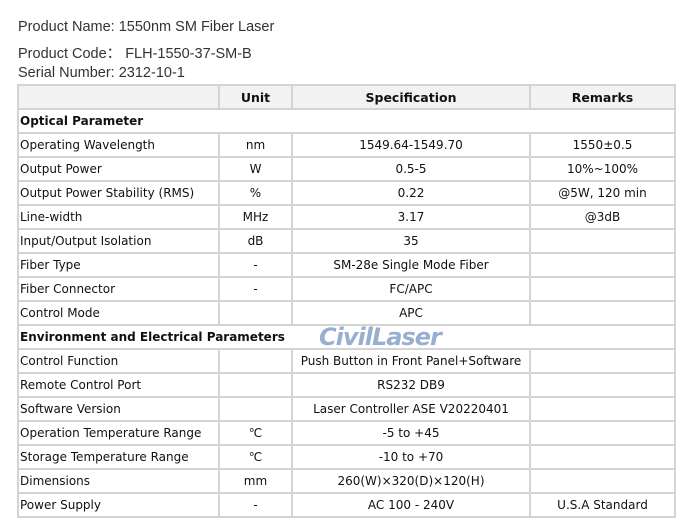 This screenshot has width=700, height=528. I want to click on product-code: Product Code： FLH-1550-37-SM-B, so click(135, 54).